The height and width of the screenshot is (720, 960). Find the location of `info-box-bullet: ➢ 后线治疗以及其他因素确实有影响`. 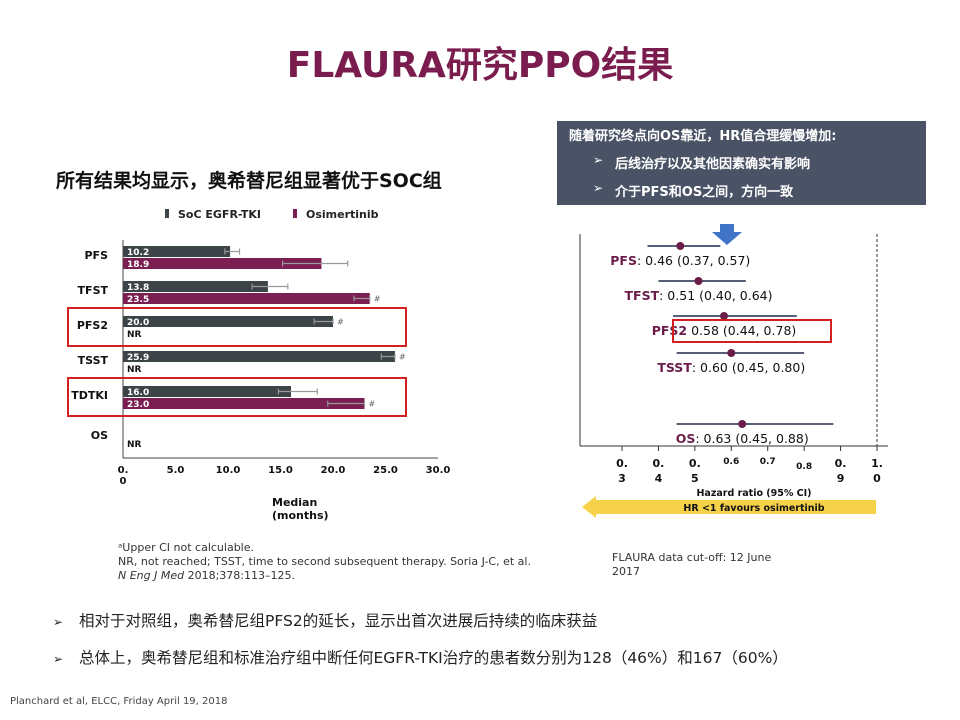

info-box-bullet: ➢ 后线治疗以及其他因素确实有影响 is located at coordinates (702, 162).